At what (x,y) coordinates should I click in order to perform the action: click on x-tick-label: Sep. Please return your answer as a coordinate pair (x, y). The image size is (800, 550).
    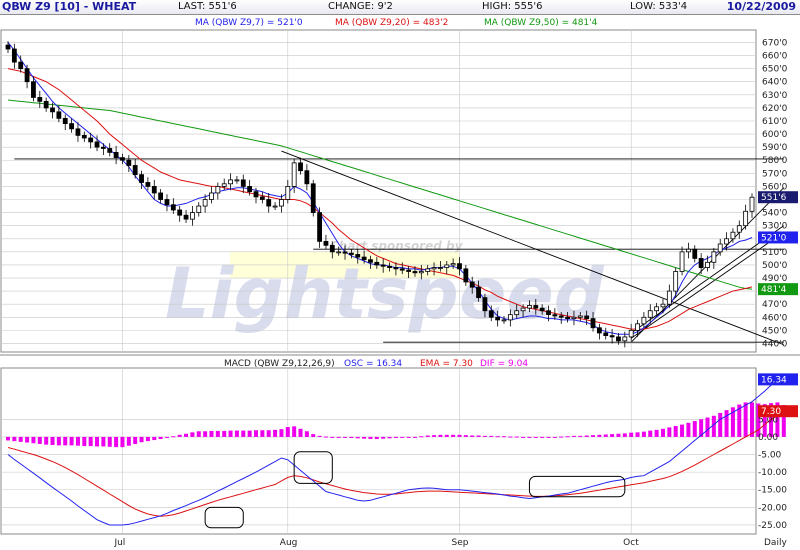
    Looking at the image, I should click on (459, 543).